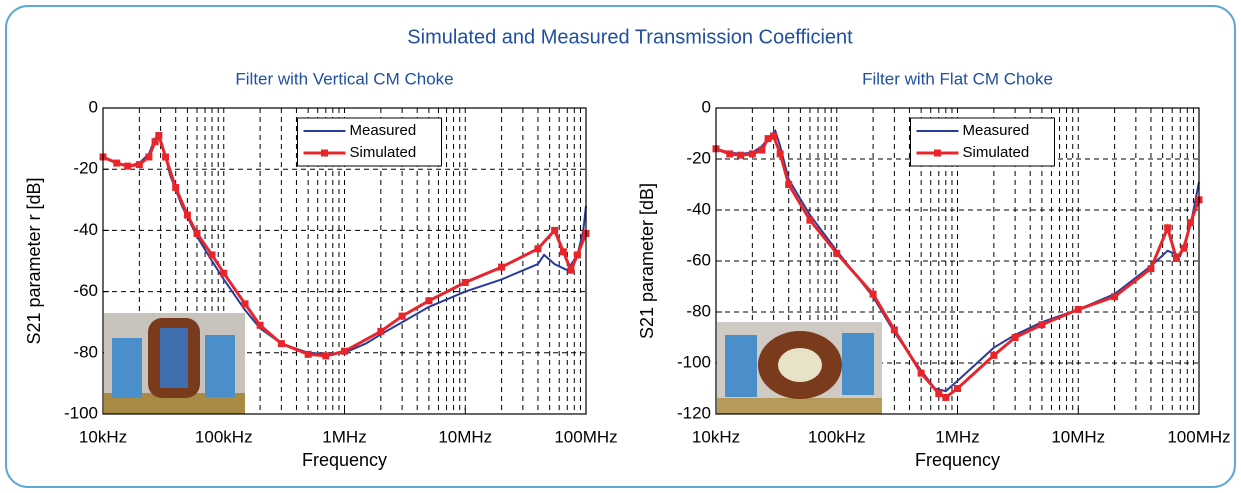 This screenshot has width=1241, height=493. Describe the element at coordinates (957, 78) in the screenshot. I see `subplot-title: Filter with Flat CM Choke` at that location.